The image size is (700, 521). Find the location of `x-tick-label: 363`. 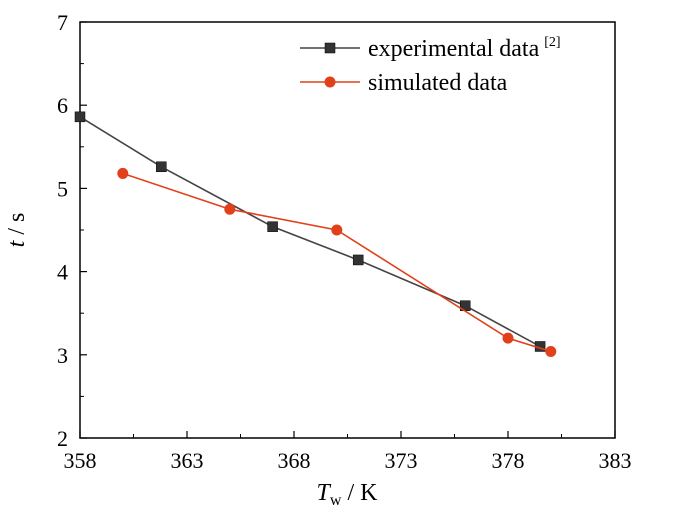

x-tick-label: 363 is located at coordinates (187, 460).